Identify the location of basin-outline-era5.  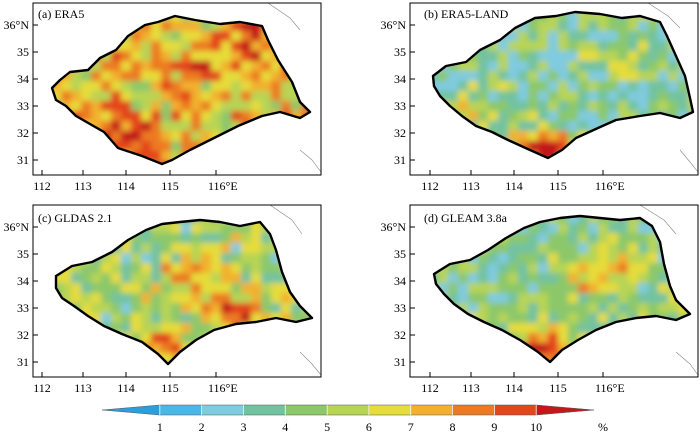
(181, 90).